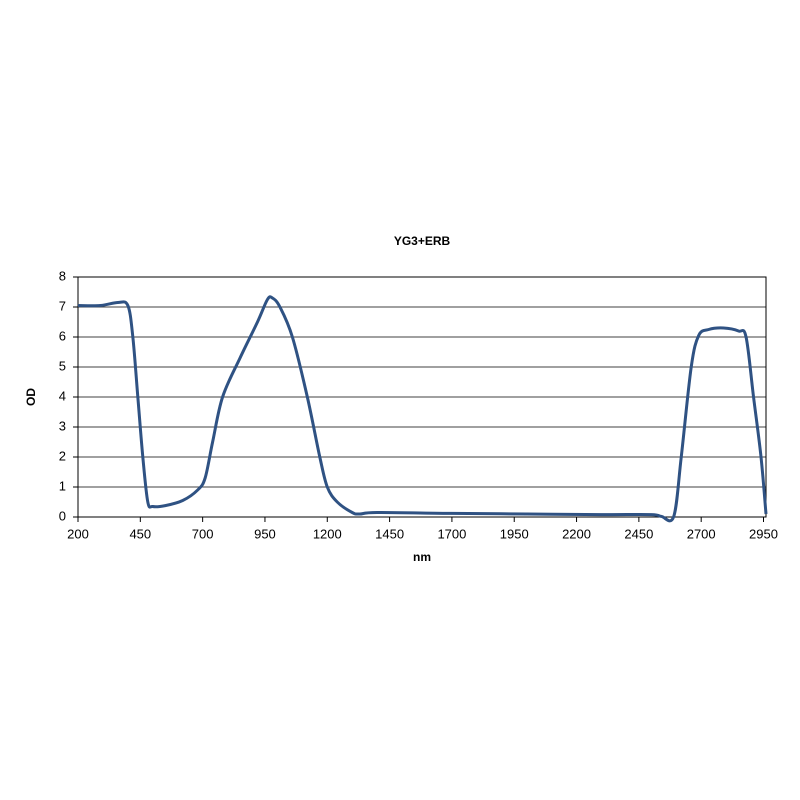 The image size is (800, 800). Describe the element at coordinates (62, 485) in the screenshot. I see `y-tick-label: 1` at that location.